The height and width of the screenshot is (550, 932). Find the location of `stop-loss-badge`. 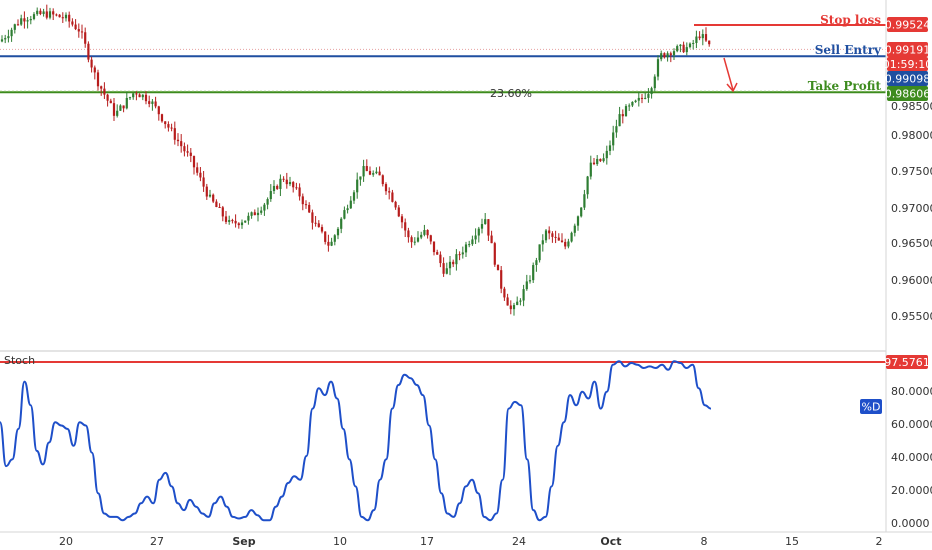

stop-loss-badge is located at coordinates (907, 24).